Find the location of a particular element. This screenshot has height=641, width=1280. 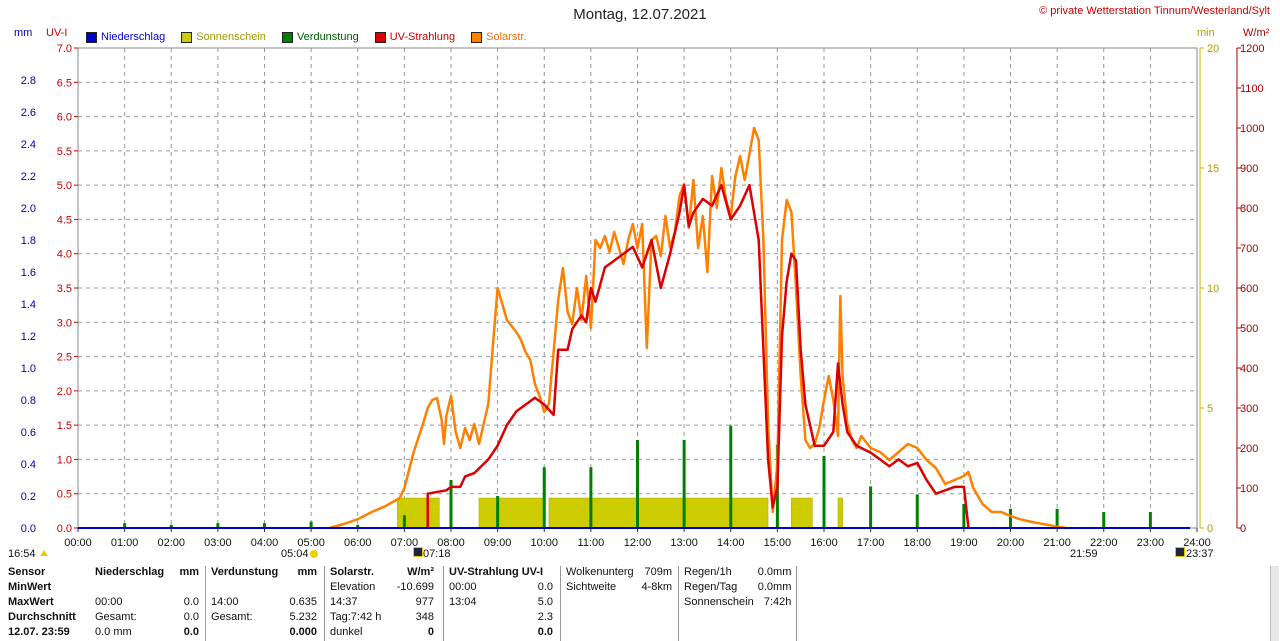

legend-swatch-solar is located at coordinates (477, 37).